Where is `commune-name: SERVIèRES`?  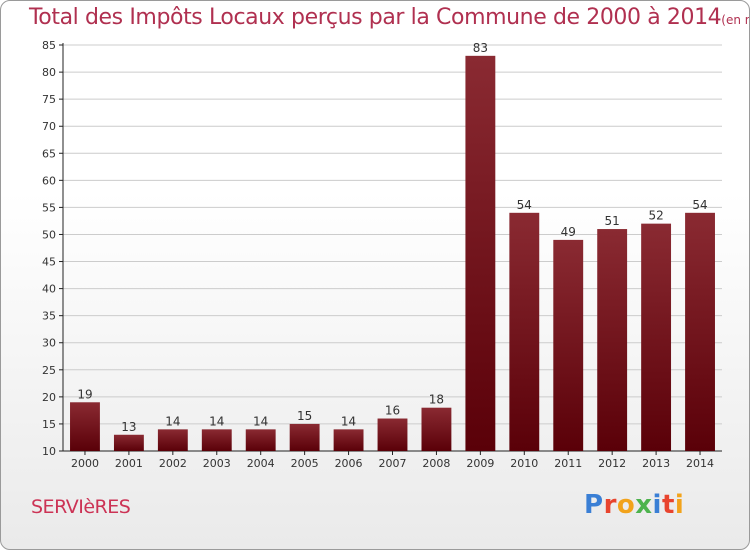 commune-name: SERVIèRES is located at coordinates (81, 507).